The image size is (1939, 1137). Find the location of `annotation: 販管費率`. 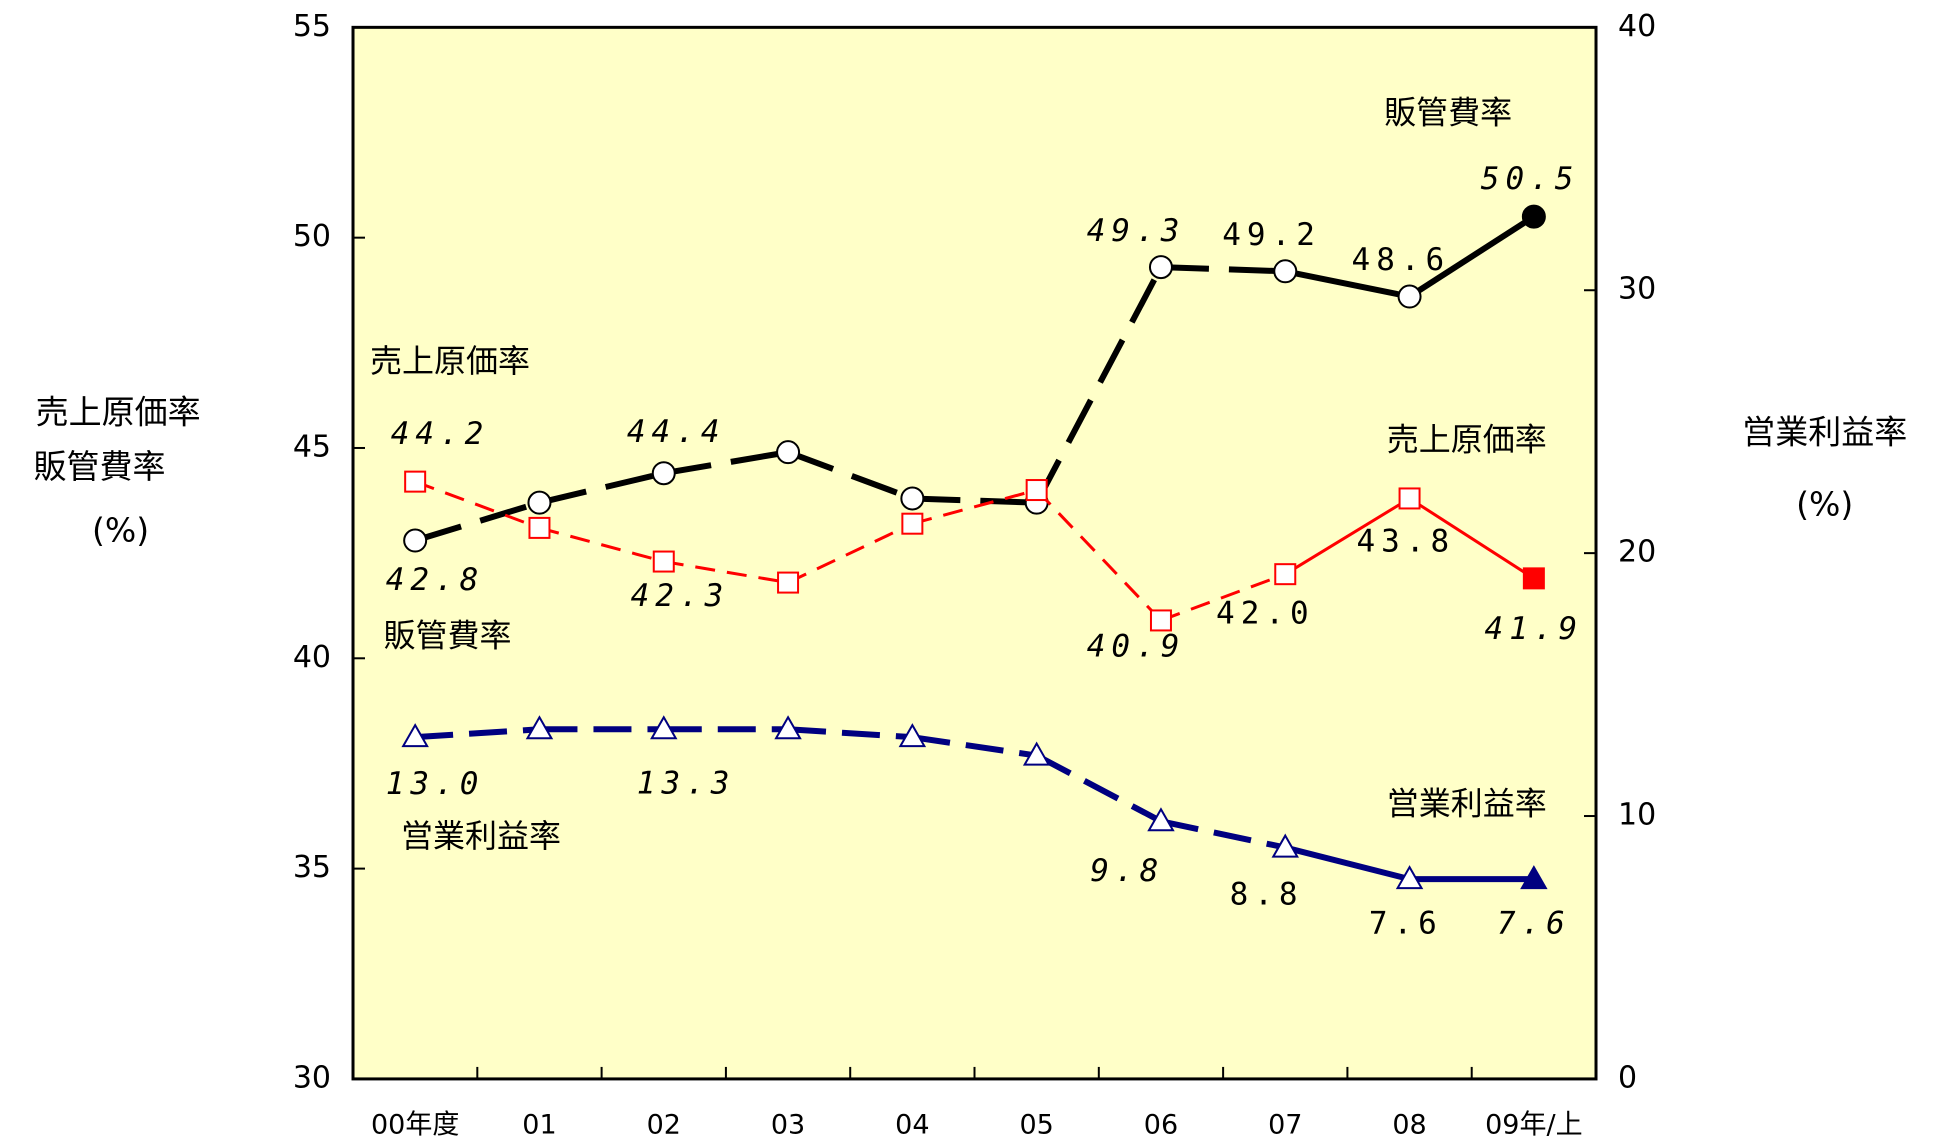

annotation: 販管費率 is located at coordinates (1448, 112).